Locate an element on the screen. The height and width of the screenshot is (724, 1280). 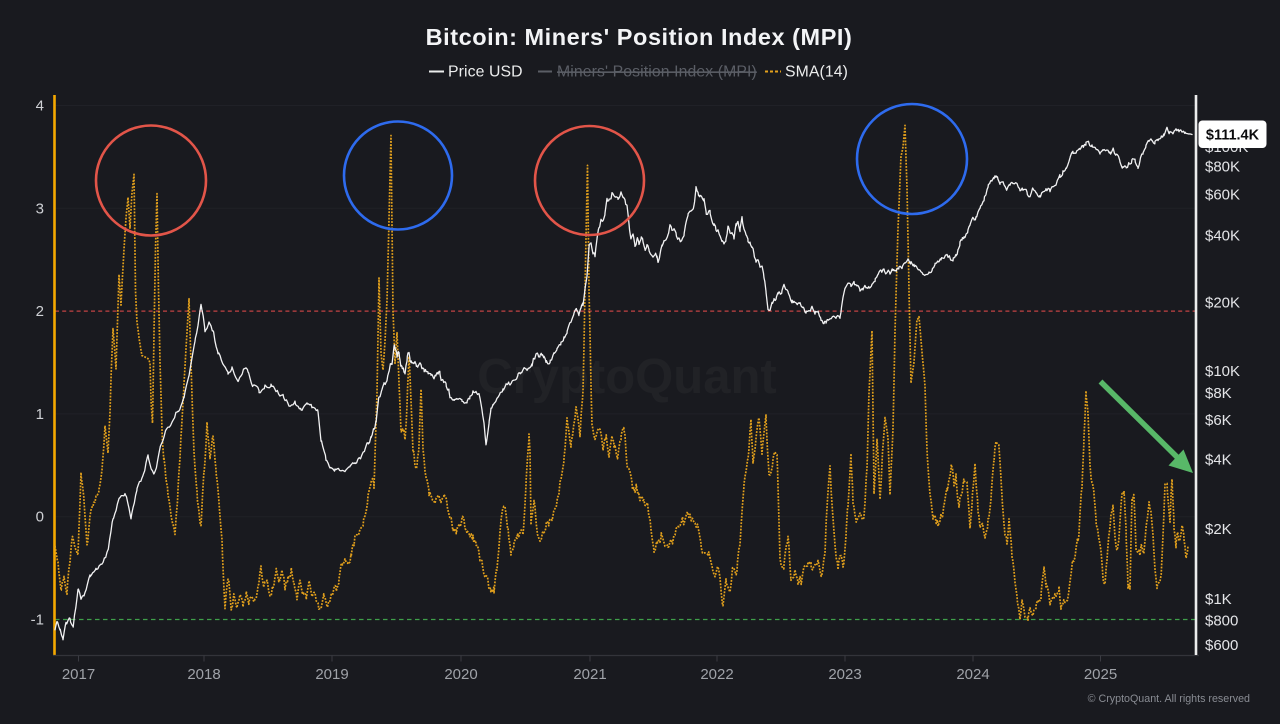
svg-text: SMA(14) is located at coordinates (816, 72).